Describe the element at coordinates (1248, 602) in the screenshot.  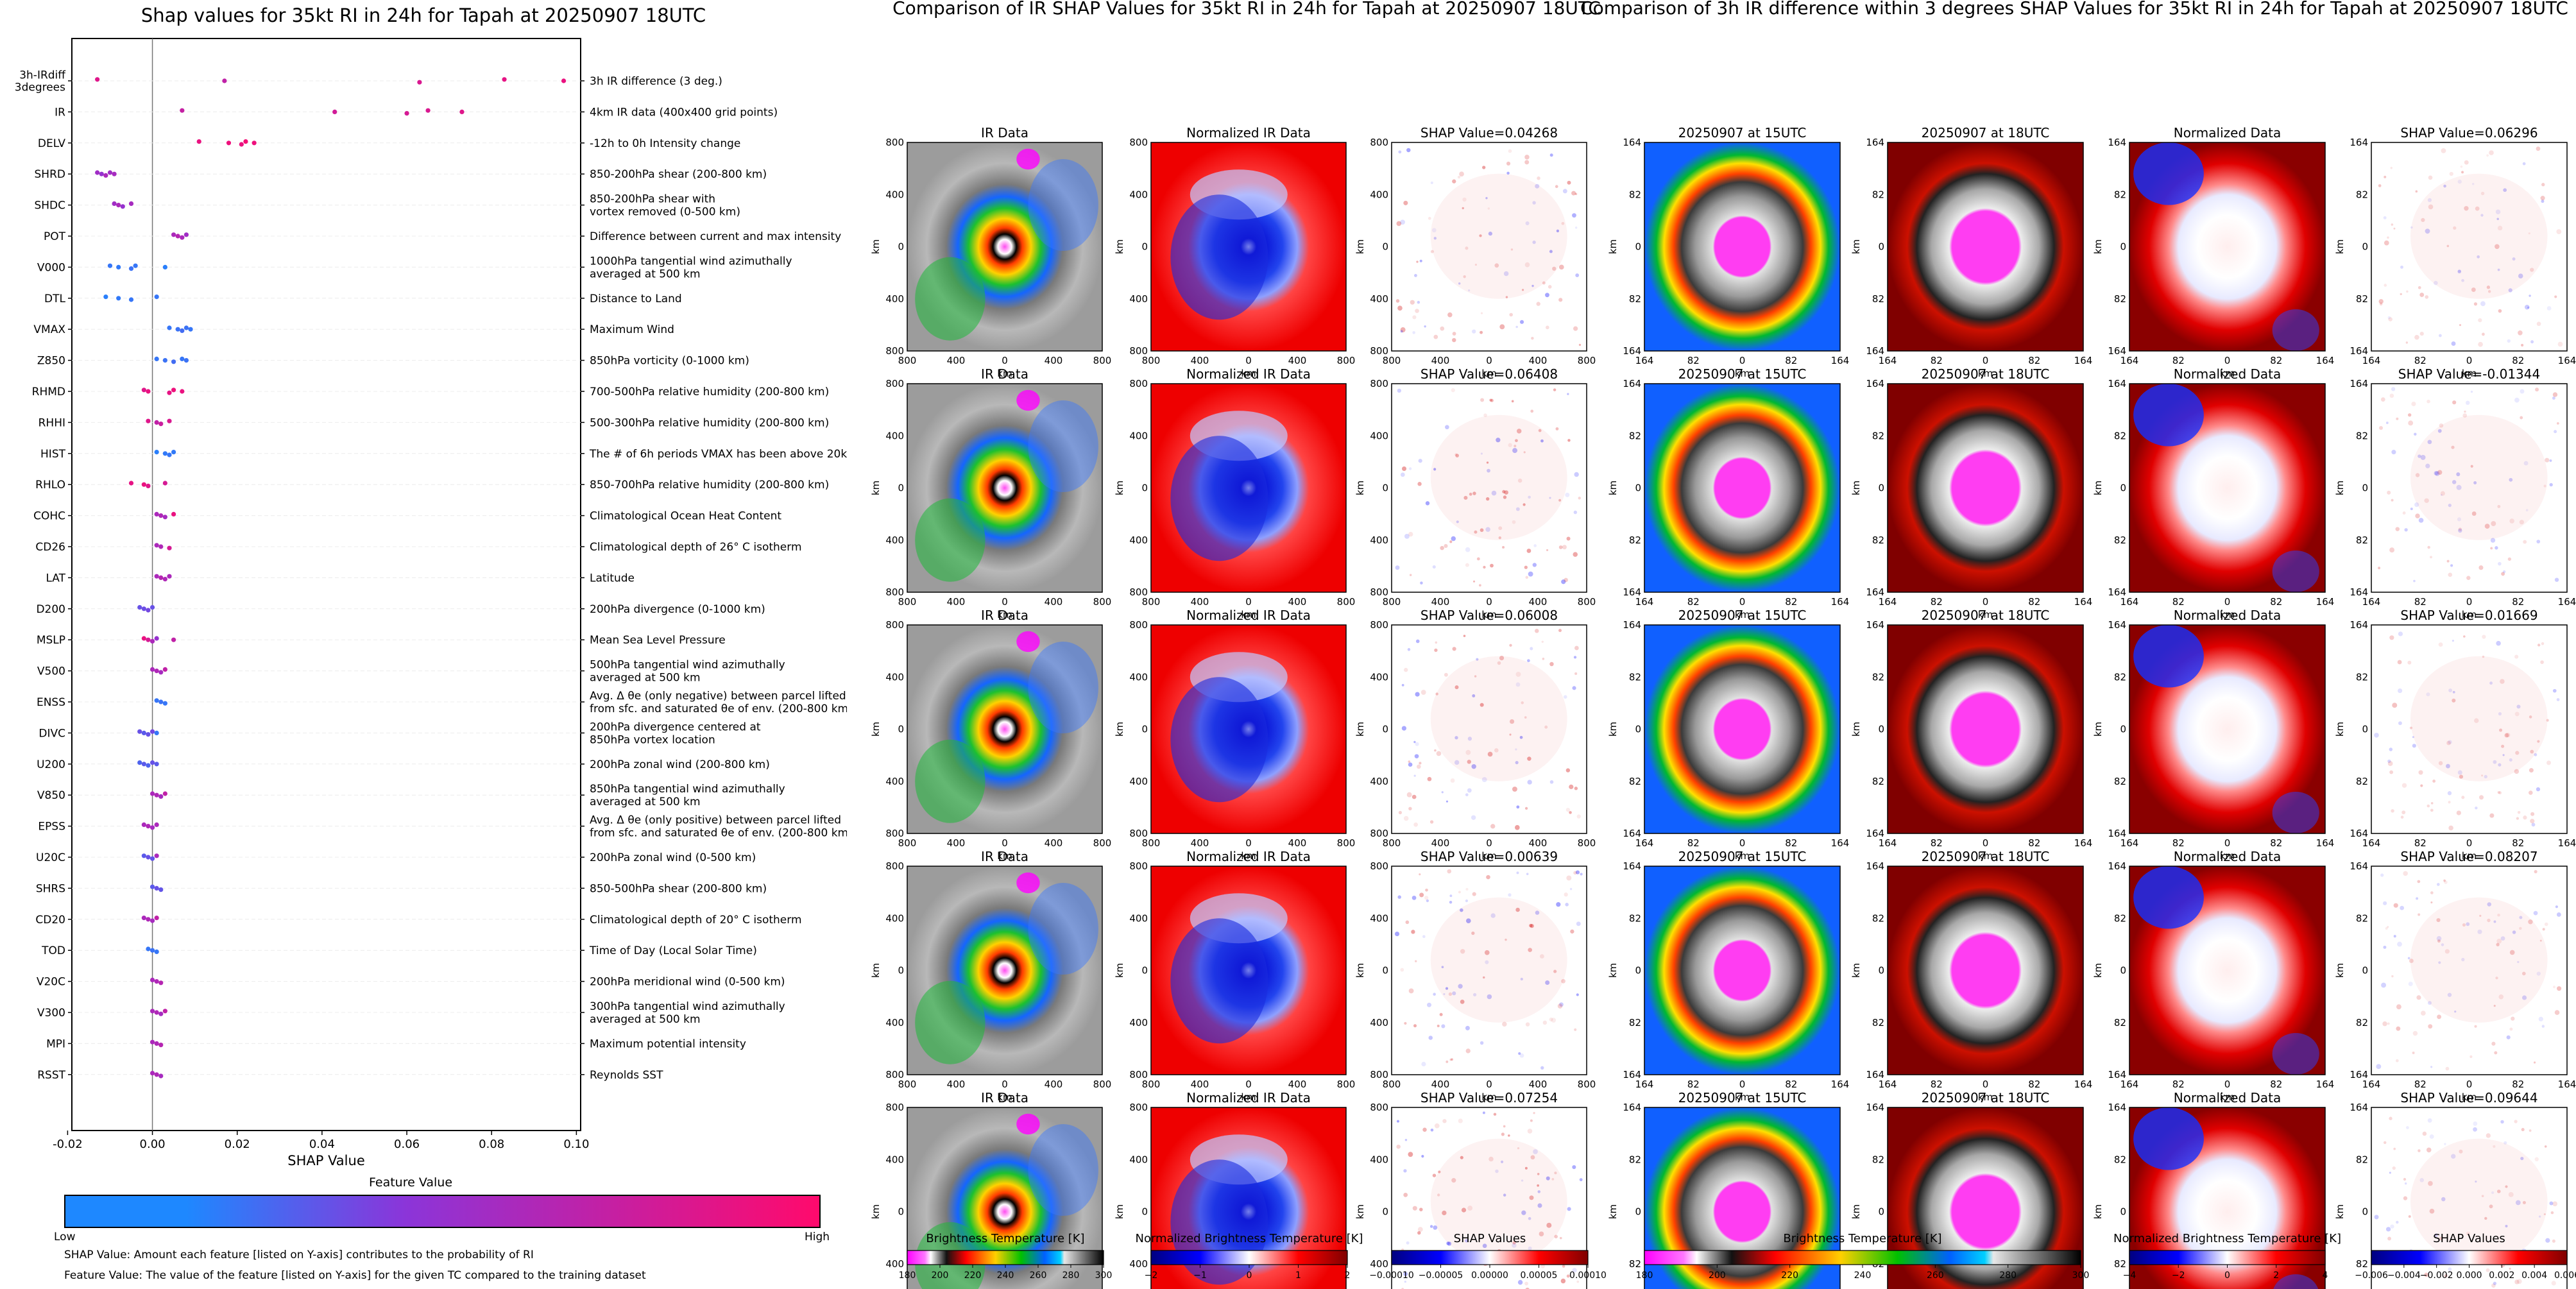
I see `ir-norm-panel-xtick: 0` at that location.